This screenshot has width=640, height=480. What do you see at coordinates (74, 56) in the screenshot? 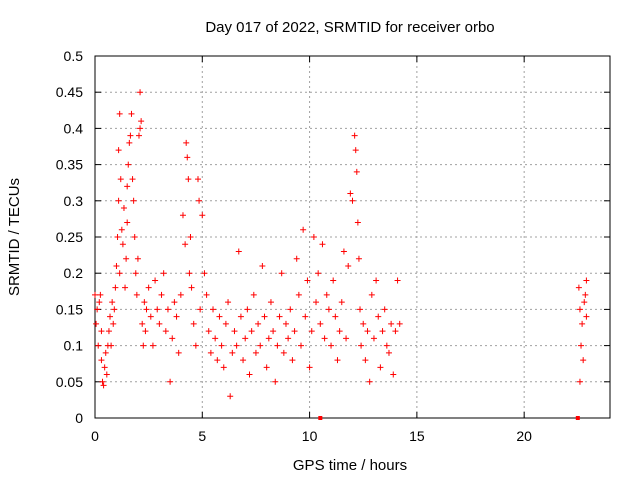
I see `y-tick-label: 0.5` at bounding box center [74, 56].